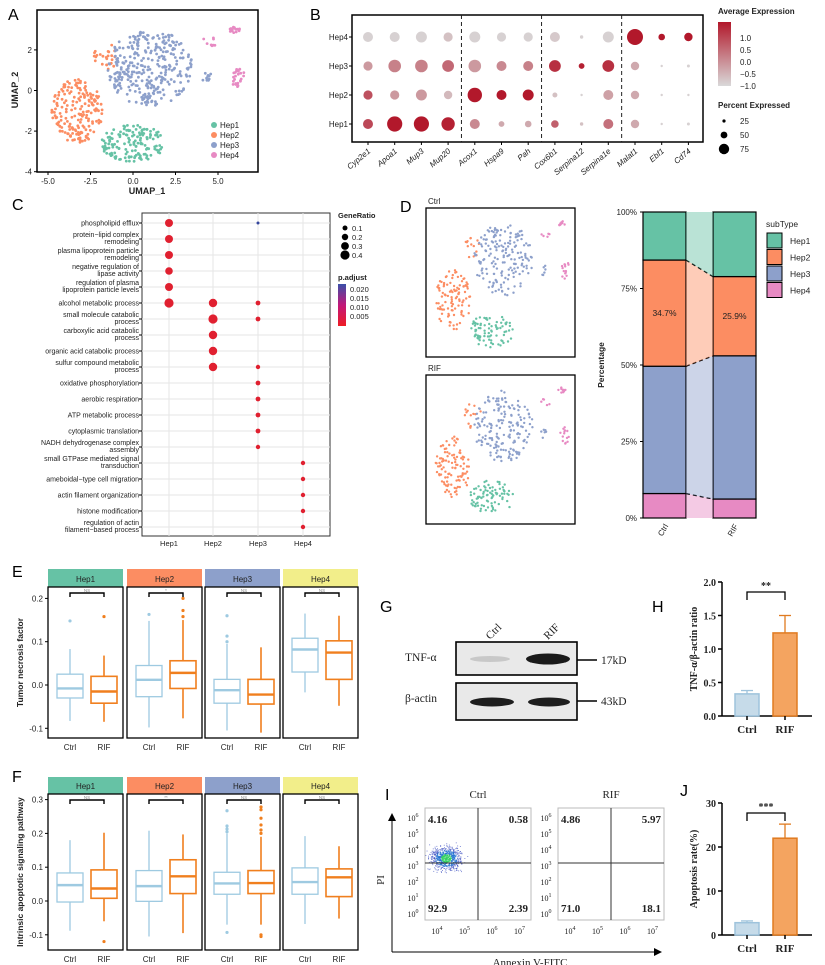  What do you see at coordinates (70, 686) in the screenshot?
I see `box-ctrl` at bounding box center [70, 686].